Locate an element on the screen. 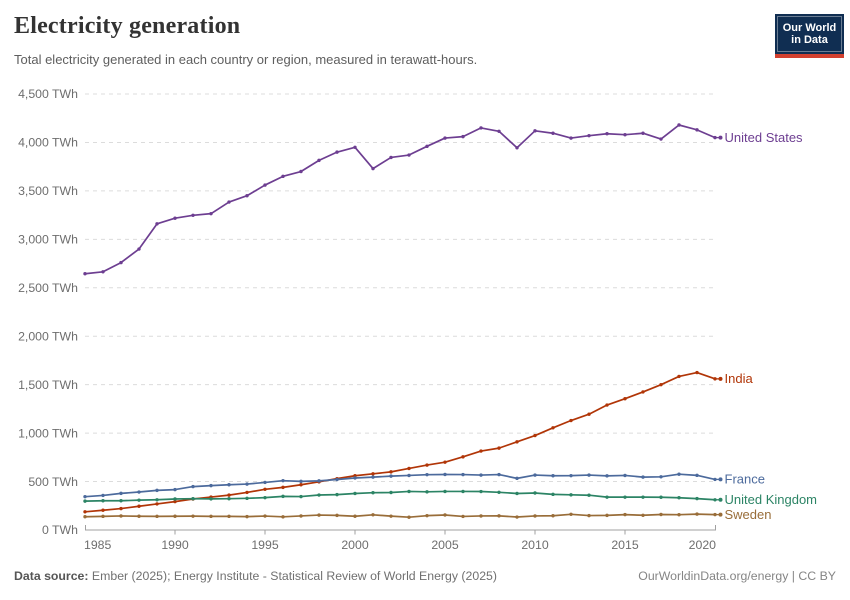 This screenshot has width=850, height=600. owid-logo-red-bar is located at coordinates (809, 56).